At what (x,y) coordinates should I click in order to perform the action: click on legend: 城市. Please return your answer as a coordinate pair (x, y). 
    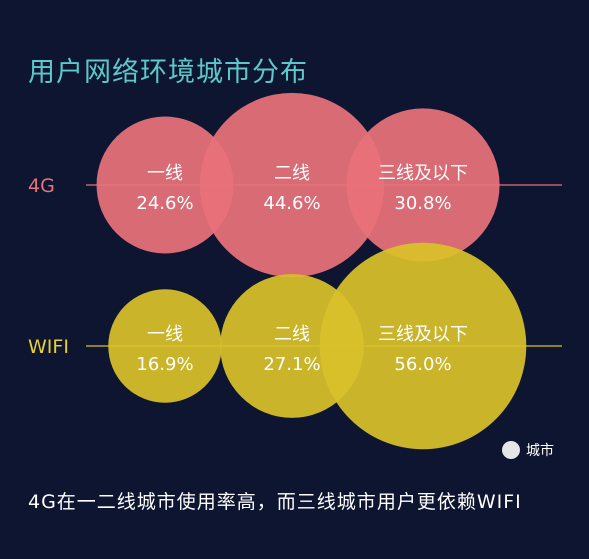
    Looking at the image, I should click on (528, 450).